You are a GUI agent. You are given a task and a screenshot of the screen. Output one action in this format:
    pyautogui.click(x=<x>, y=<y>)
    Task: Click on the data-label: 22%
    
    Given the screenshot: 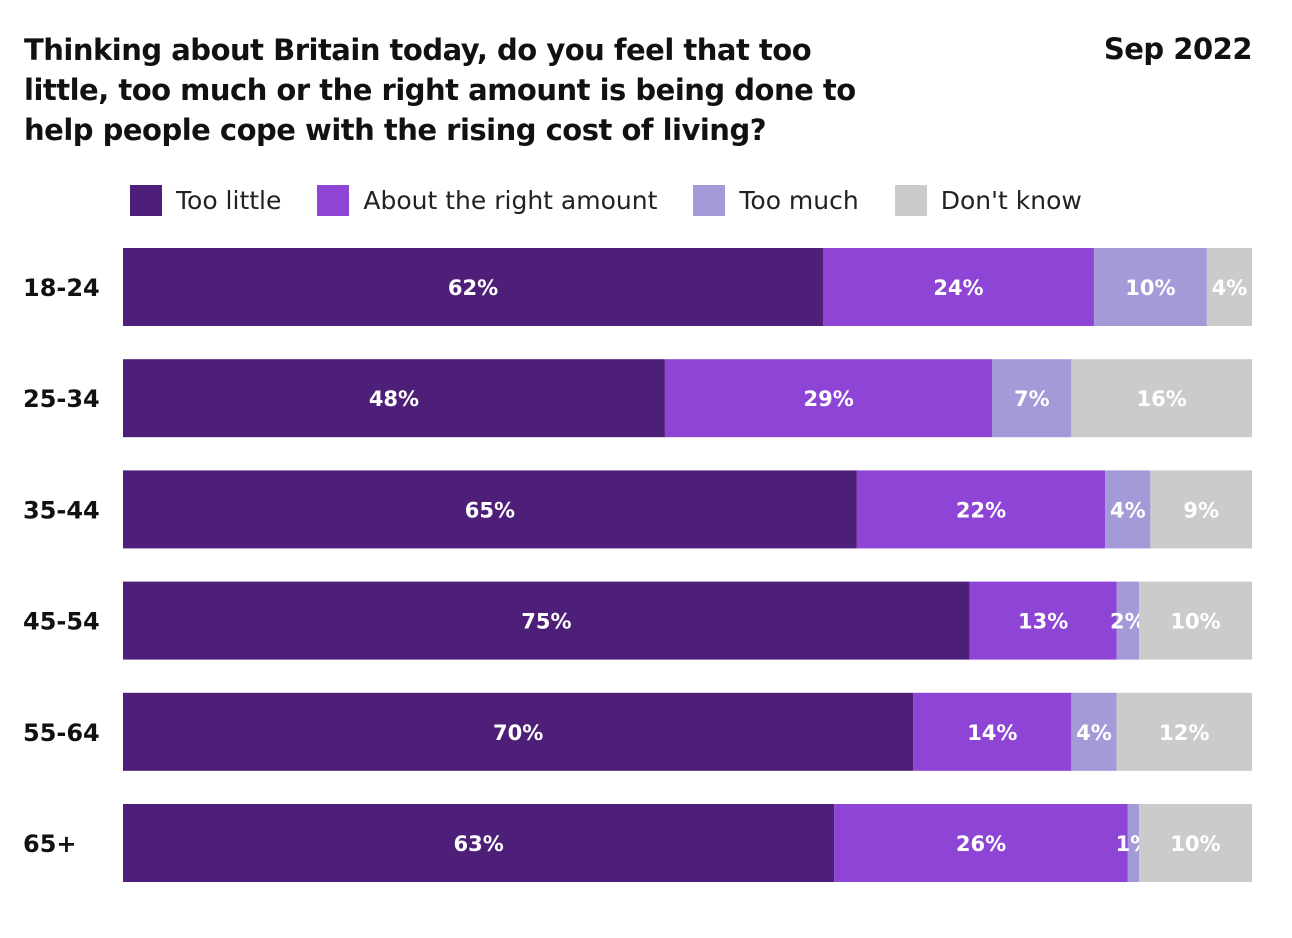 What is the action you would take?
    pyautogui.click(x=981, y=510)
    